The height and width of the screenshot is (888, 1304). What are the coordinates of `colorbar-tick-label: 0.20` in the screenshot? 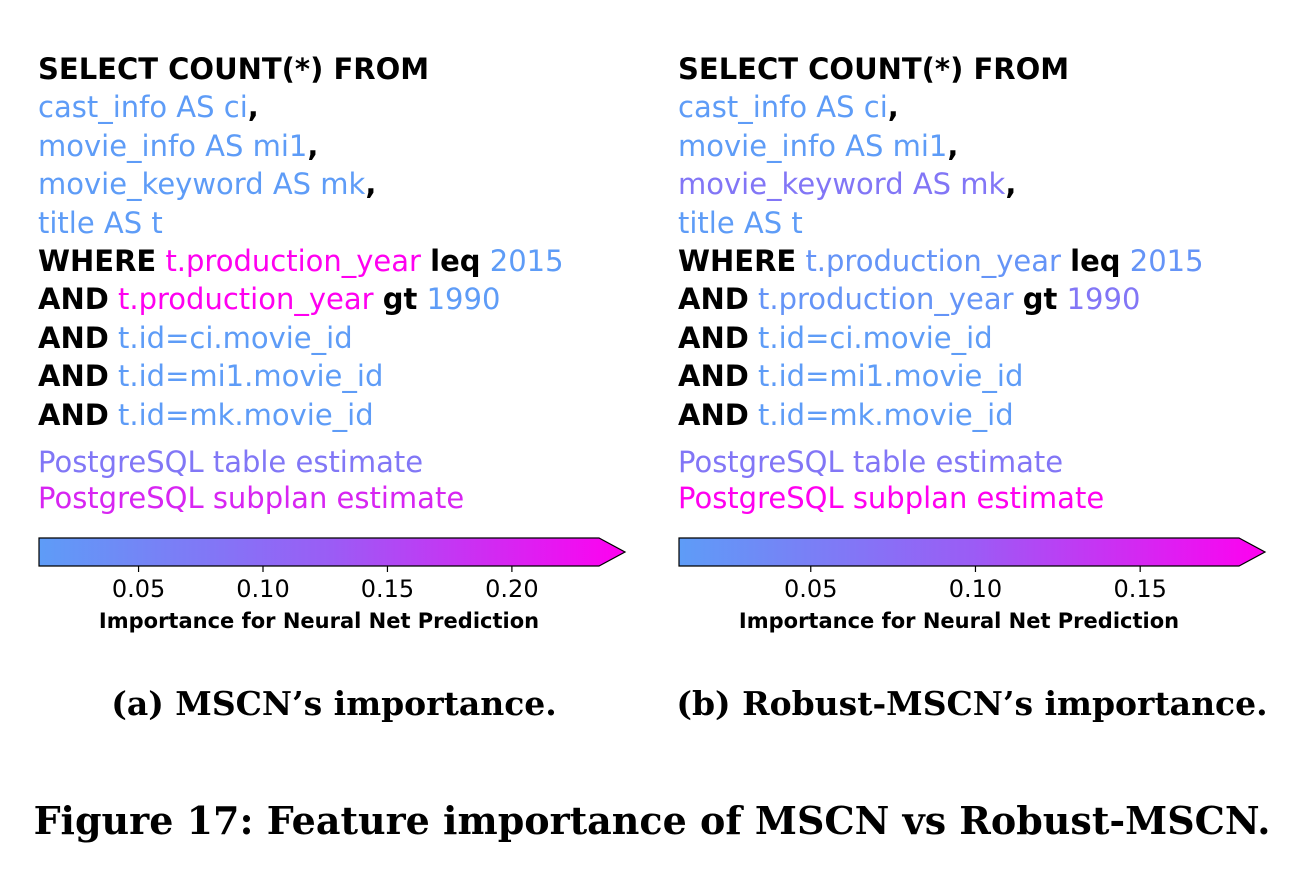 It's located at (512, 589).